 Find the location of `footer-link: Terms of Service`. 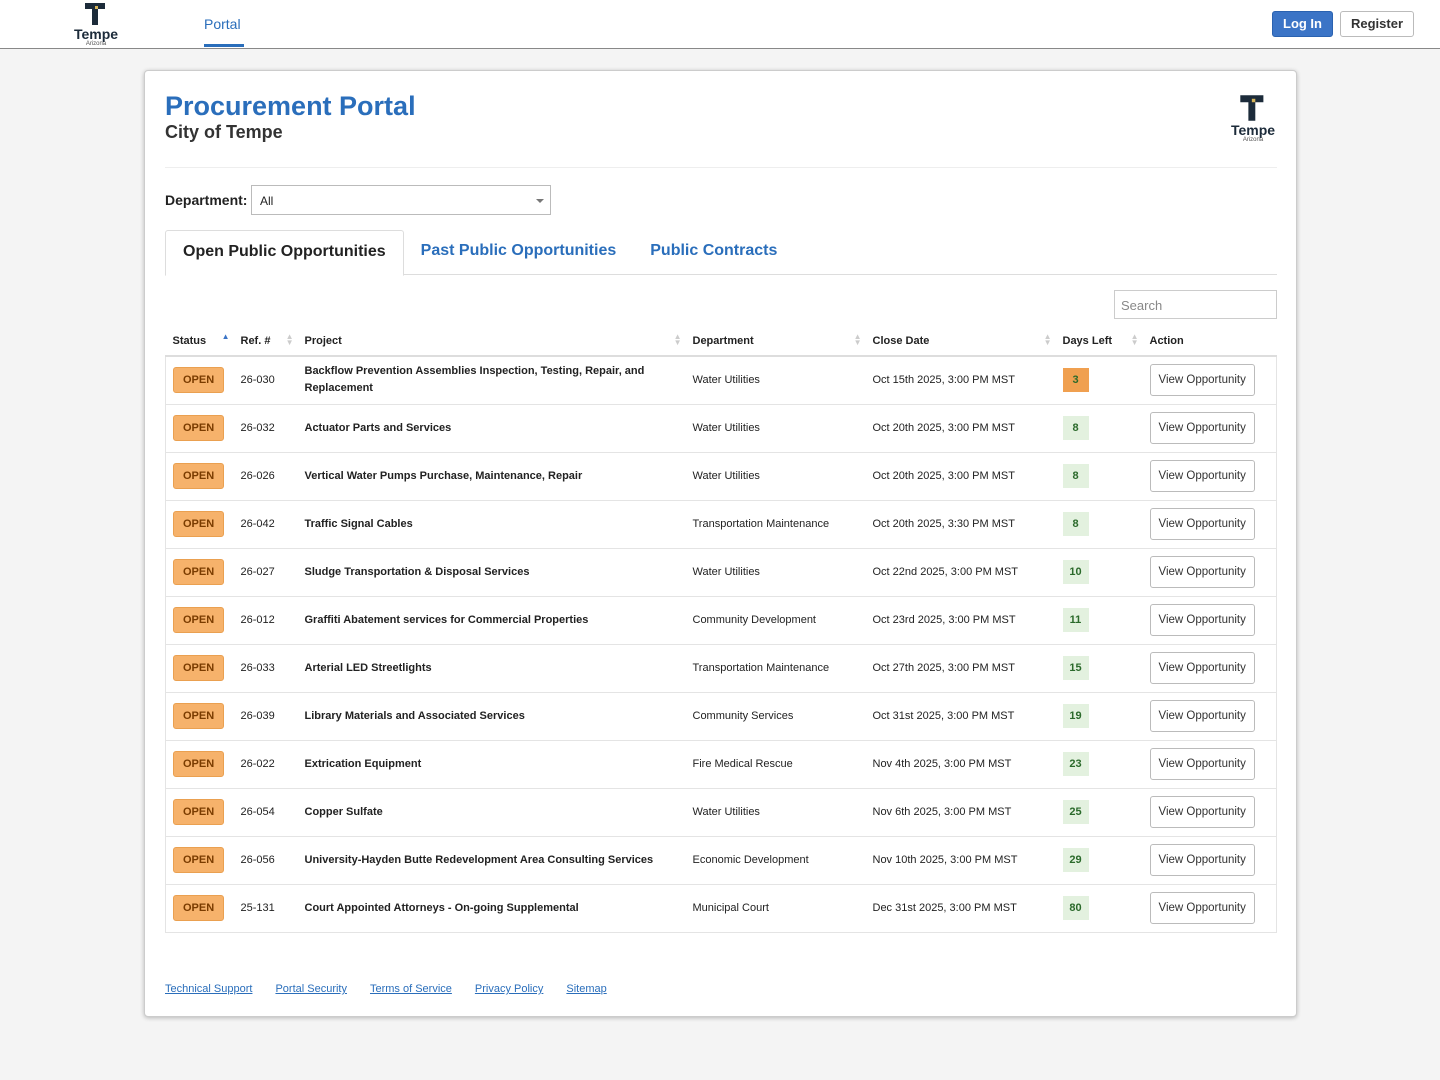

footer-link: Terms of Service is located at coordinates (410, 989).